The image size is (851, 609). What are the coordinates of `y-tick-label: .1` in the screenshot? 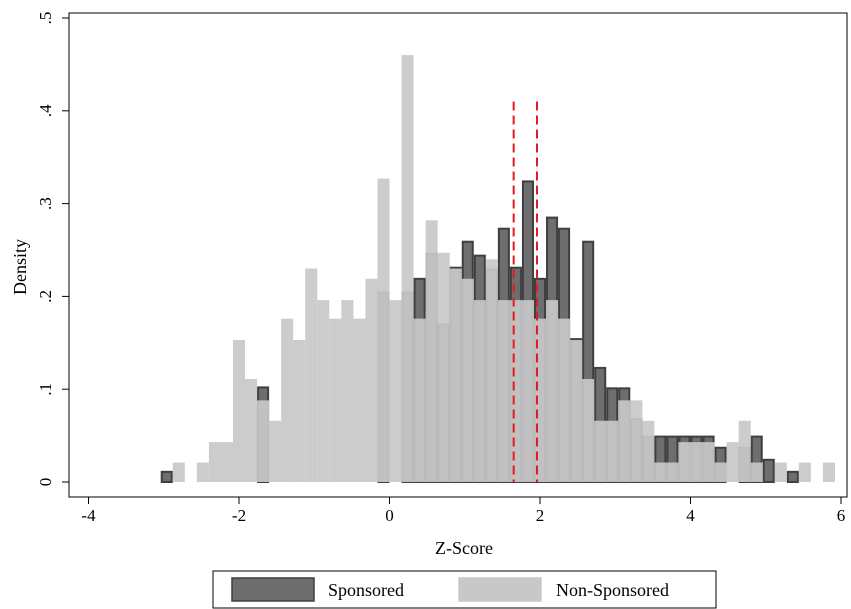 It's located at (45, 389).